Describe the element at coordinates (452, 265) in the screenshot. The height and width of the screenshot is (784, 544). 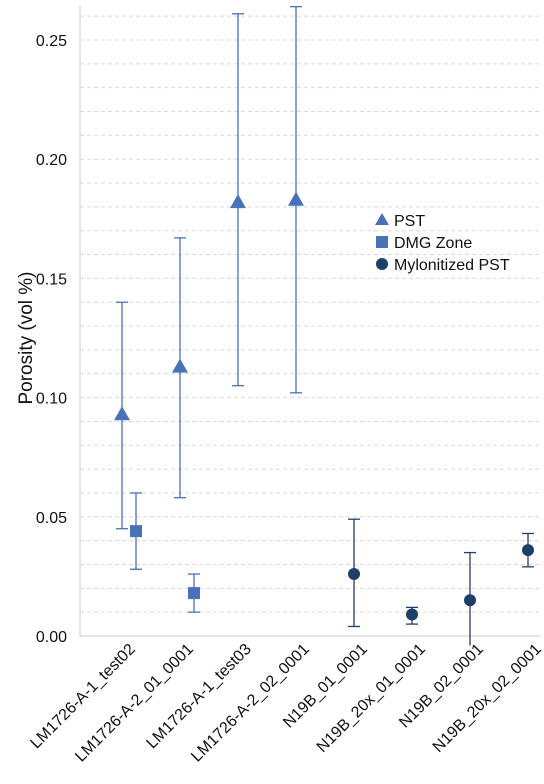
I see `legend-label: Mylonitized PST` at that location.